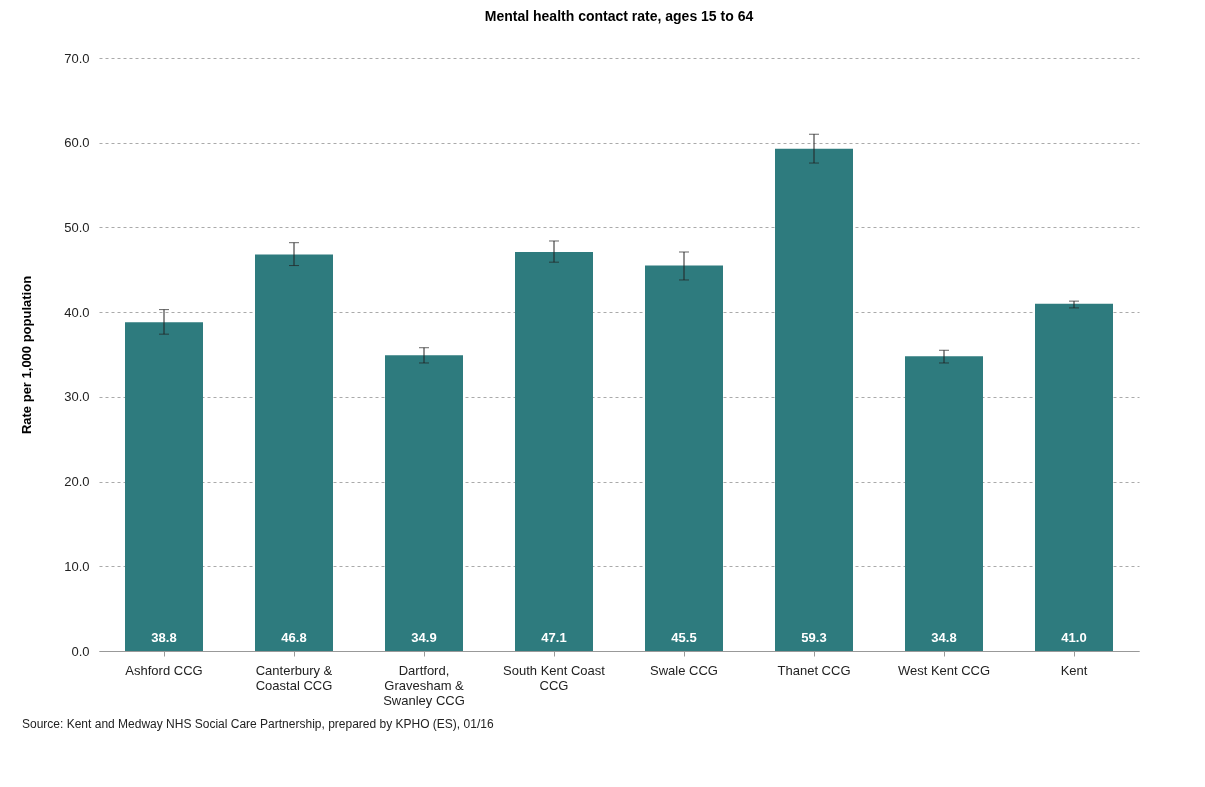  I want to click on data-label: 34.8, so click(944, 637).